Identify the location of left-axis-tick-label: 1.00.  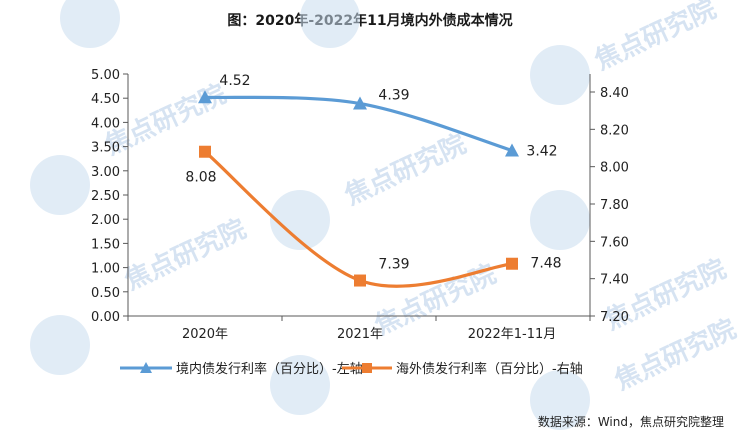
(105, 269).